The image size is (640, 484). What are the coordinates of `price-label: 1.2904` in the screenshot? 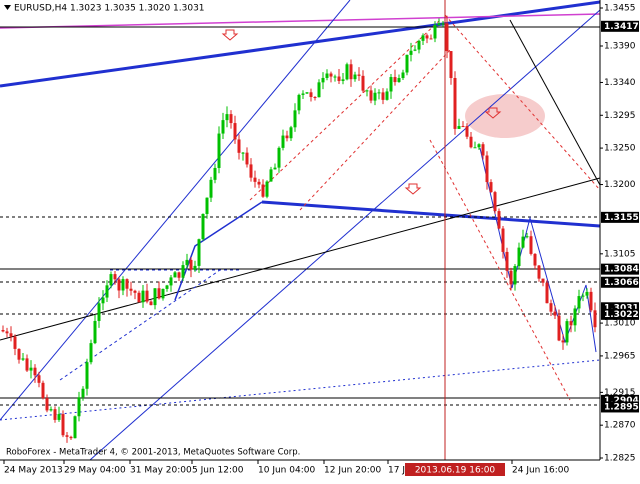 It's located at (621, 401).